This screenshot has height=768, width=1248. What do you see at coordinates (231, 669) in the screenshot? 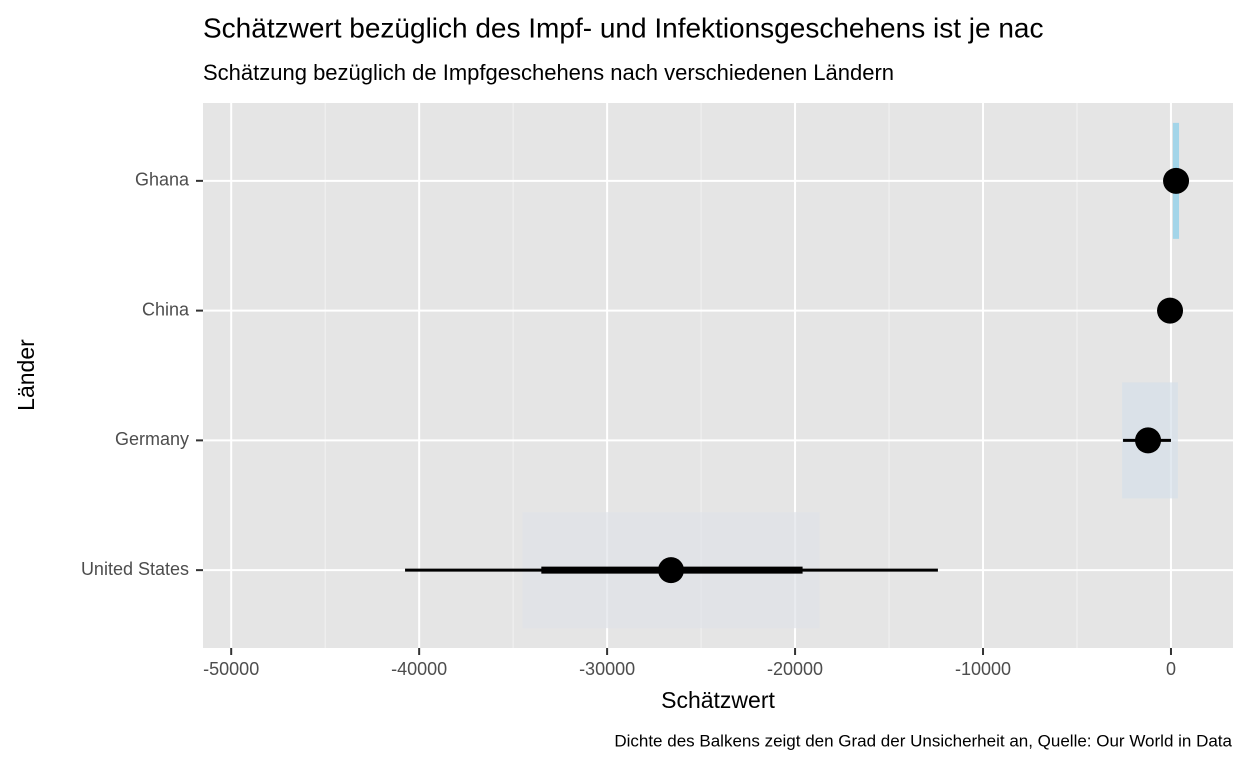
I see `x-tick-label: -50000` at bounding box center [231, 669].